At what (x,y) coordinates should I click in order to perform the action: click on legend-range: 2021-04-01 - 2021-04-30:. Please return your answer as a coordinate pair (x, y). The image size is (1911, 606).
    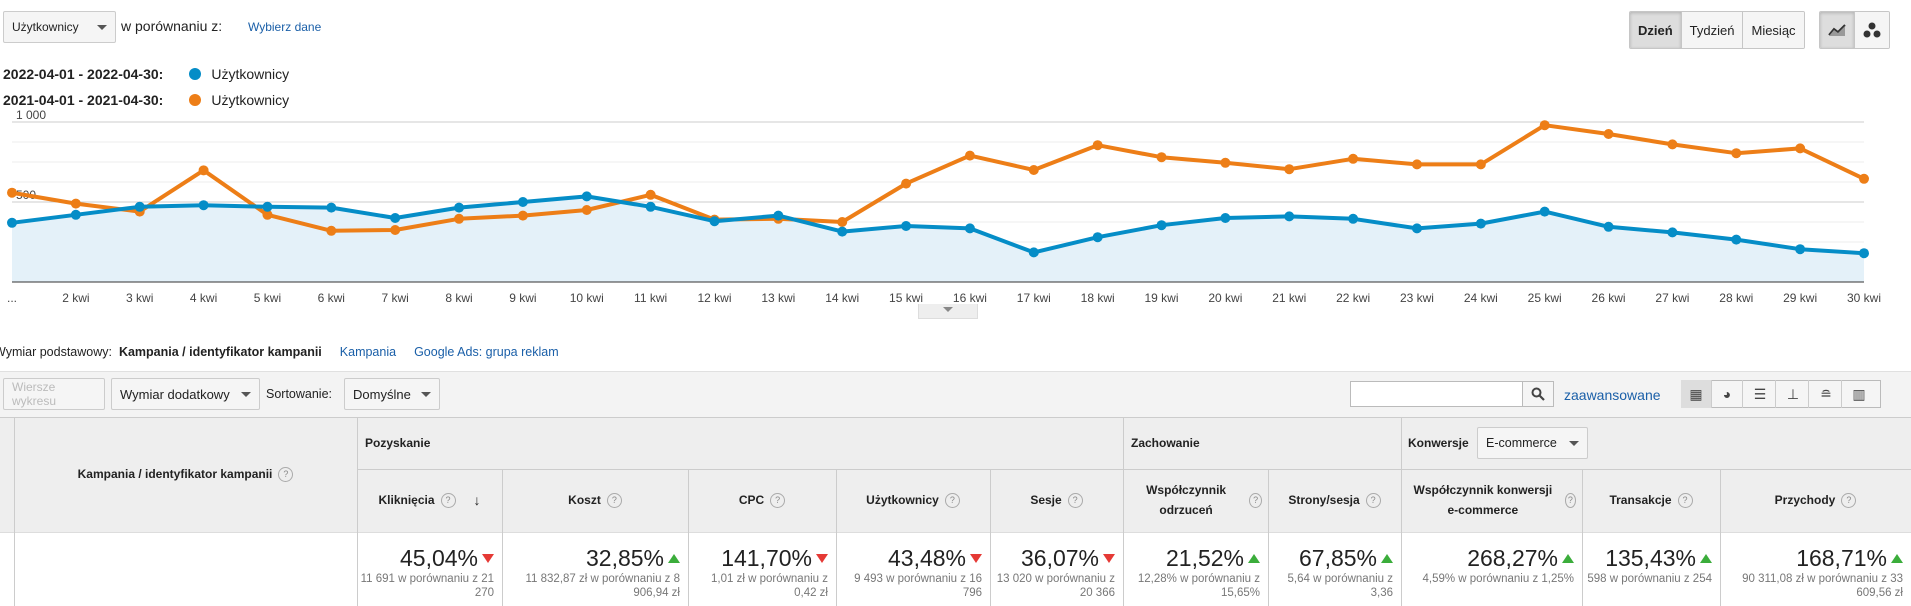
    Looking at the image, I should click on (83, 100).